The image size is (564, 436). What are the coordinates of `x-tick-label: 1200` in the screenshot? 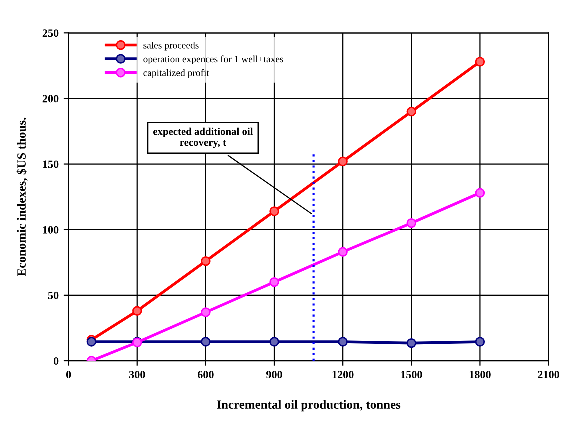 It's located at (343, 375).